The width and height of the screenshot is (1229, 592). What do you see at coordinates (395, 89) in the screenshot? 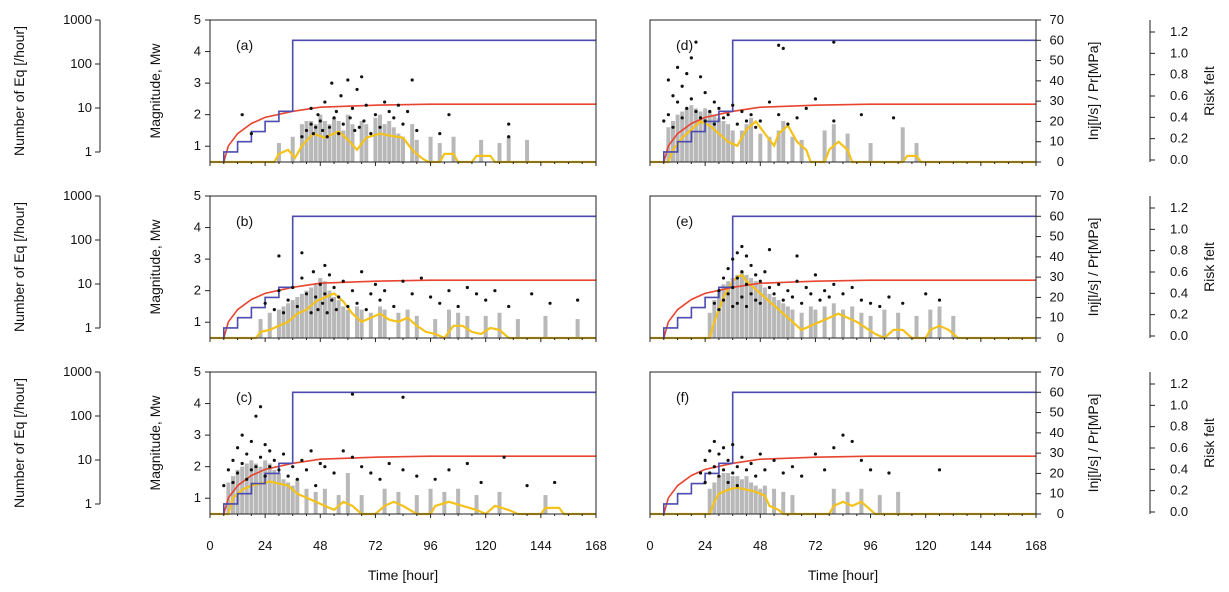
I see `panel-a: 1 2 3 4 5 (a)` at bounding box center [395, 89].